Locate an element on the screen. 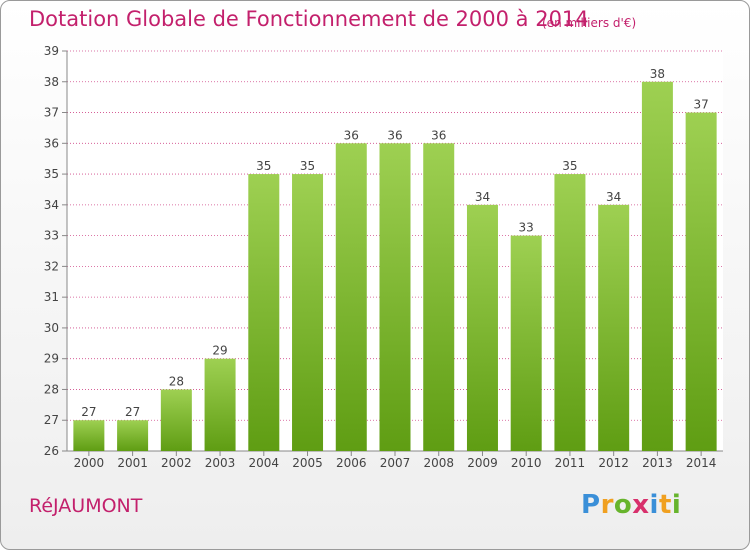 This screenshot has height=550, width=750. x-tick-label: 2004 is located at coordinates (264, 463).